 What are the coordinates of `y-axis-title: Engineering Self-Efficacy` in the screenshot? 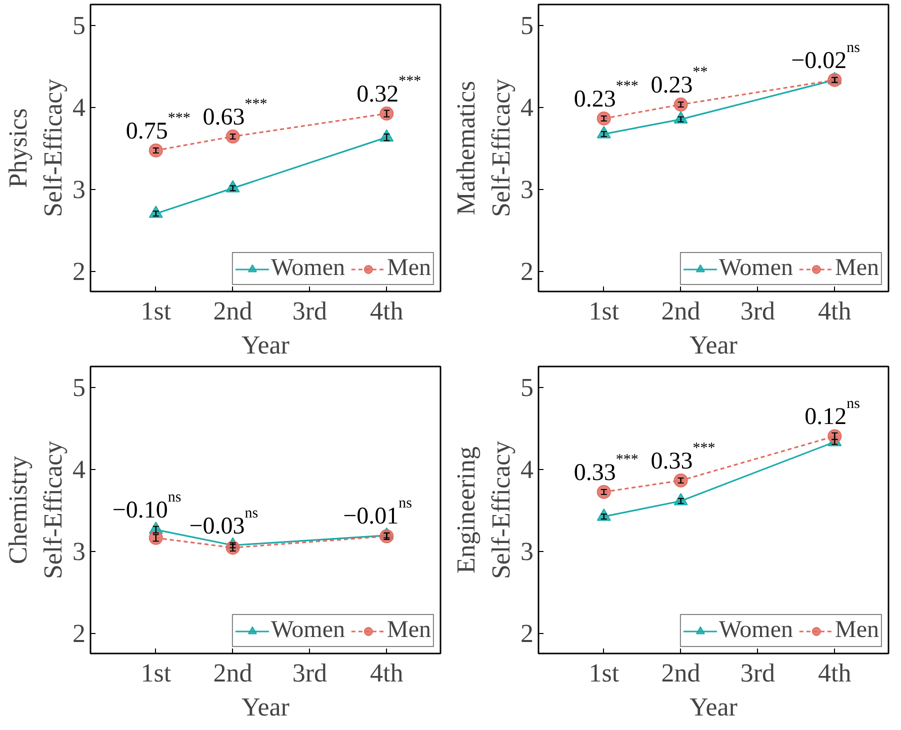 It's located at (484, 510).